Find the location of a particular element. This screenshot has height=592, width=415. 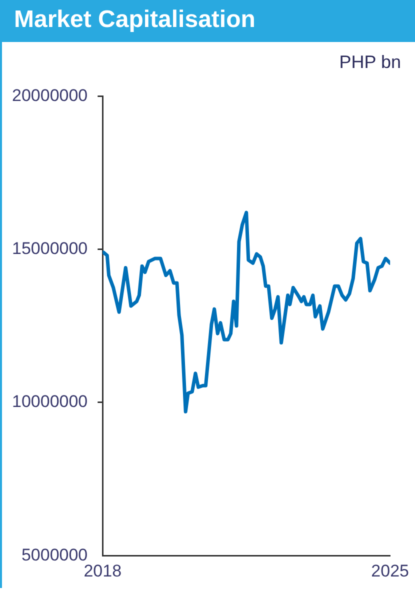

y-tick-label: 15000000 is located at coordinates (50, 248).